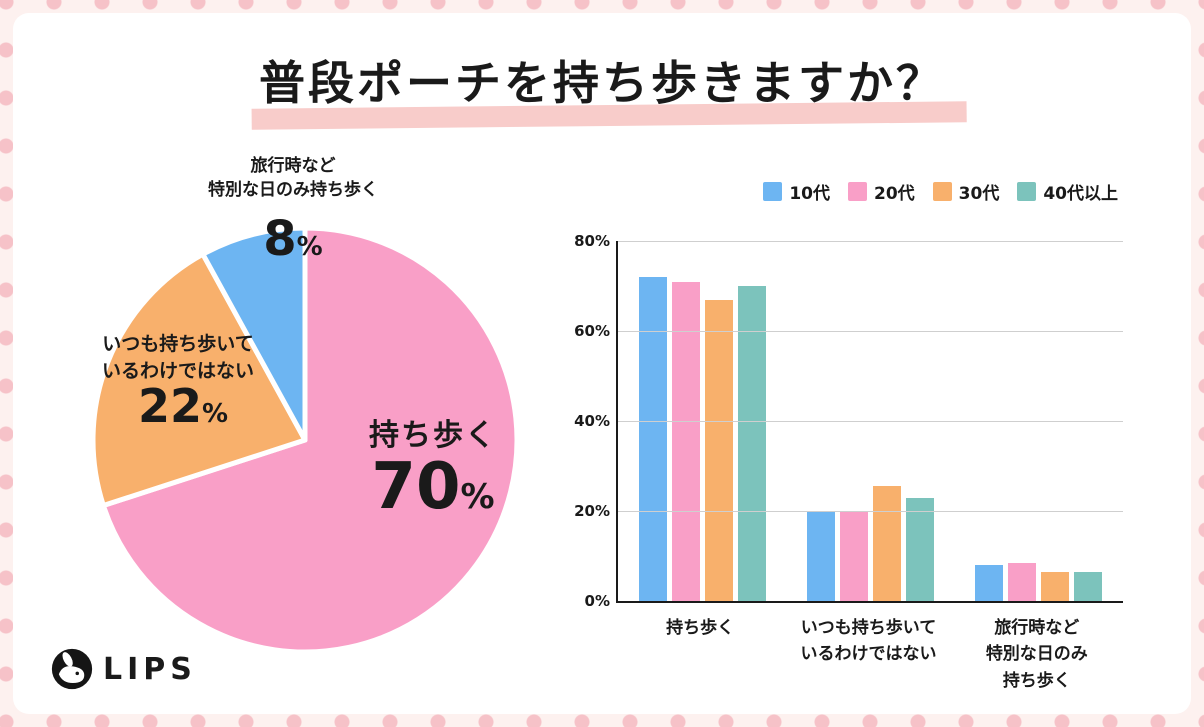  What do you see at coordinates (894, 194) in the screenshot?
I see `legend-label: 20代` at bounding box center [894, 194].